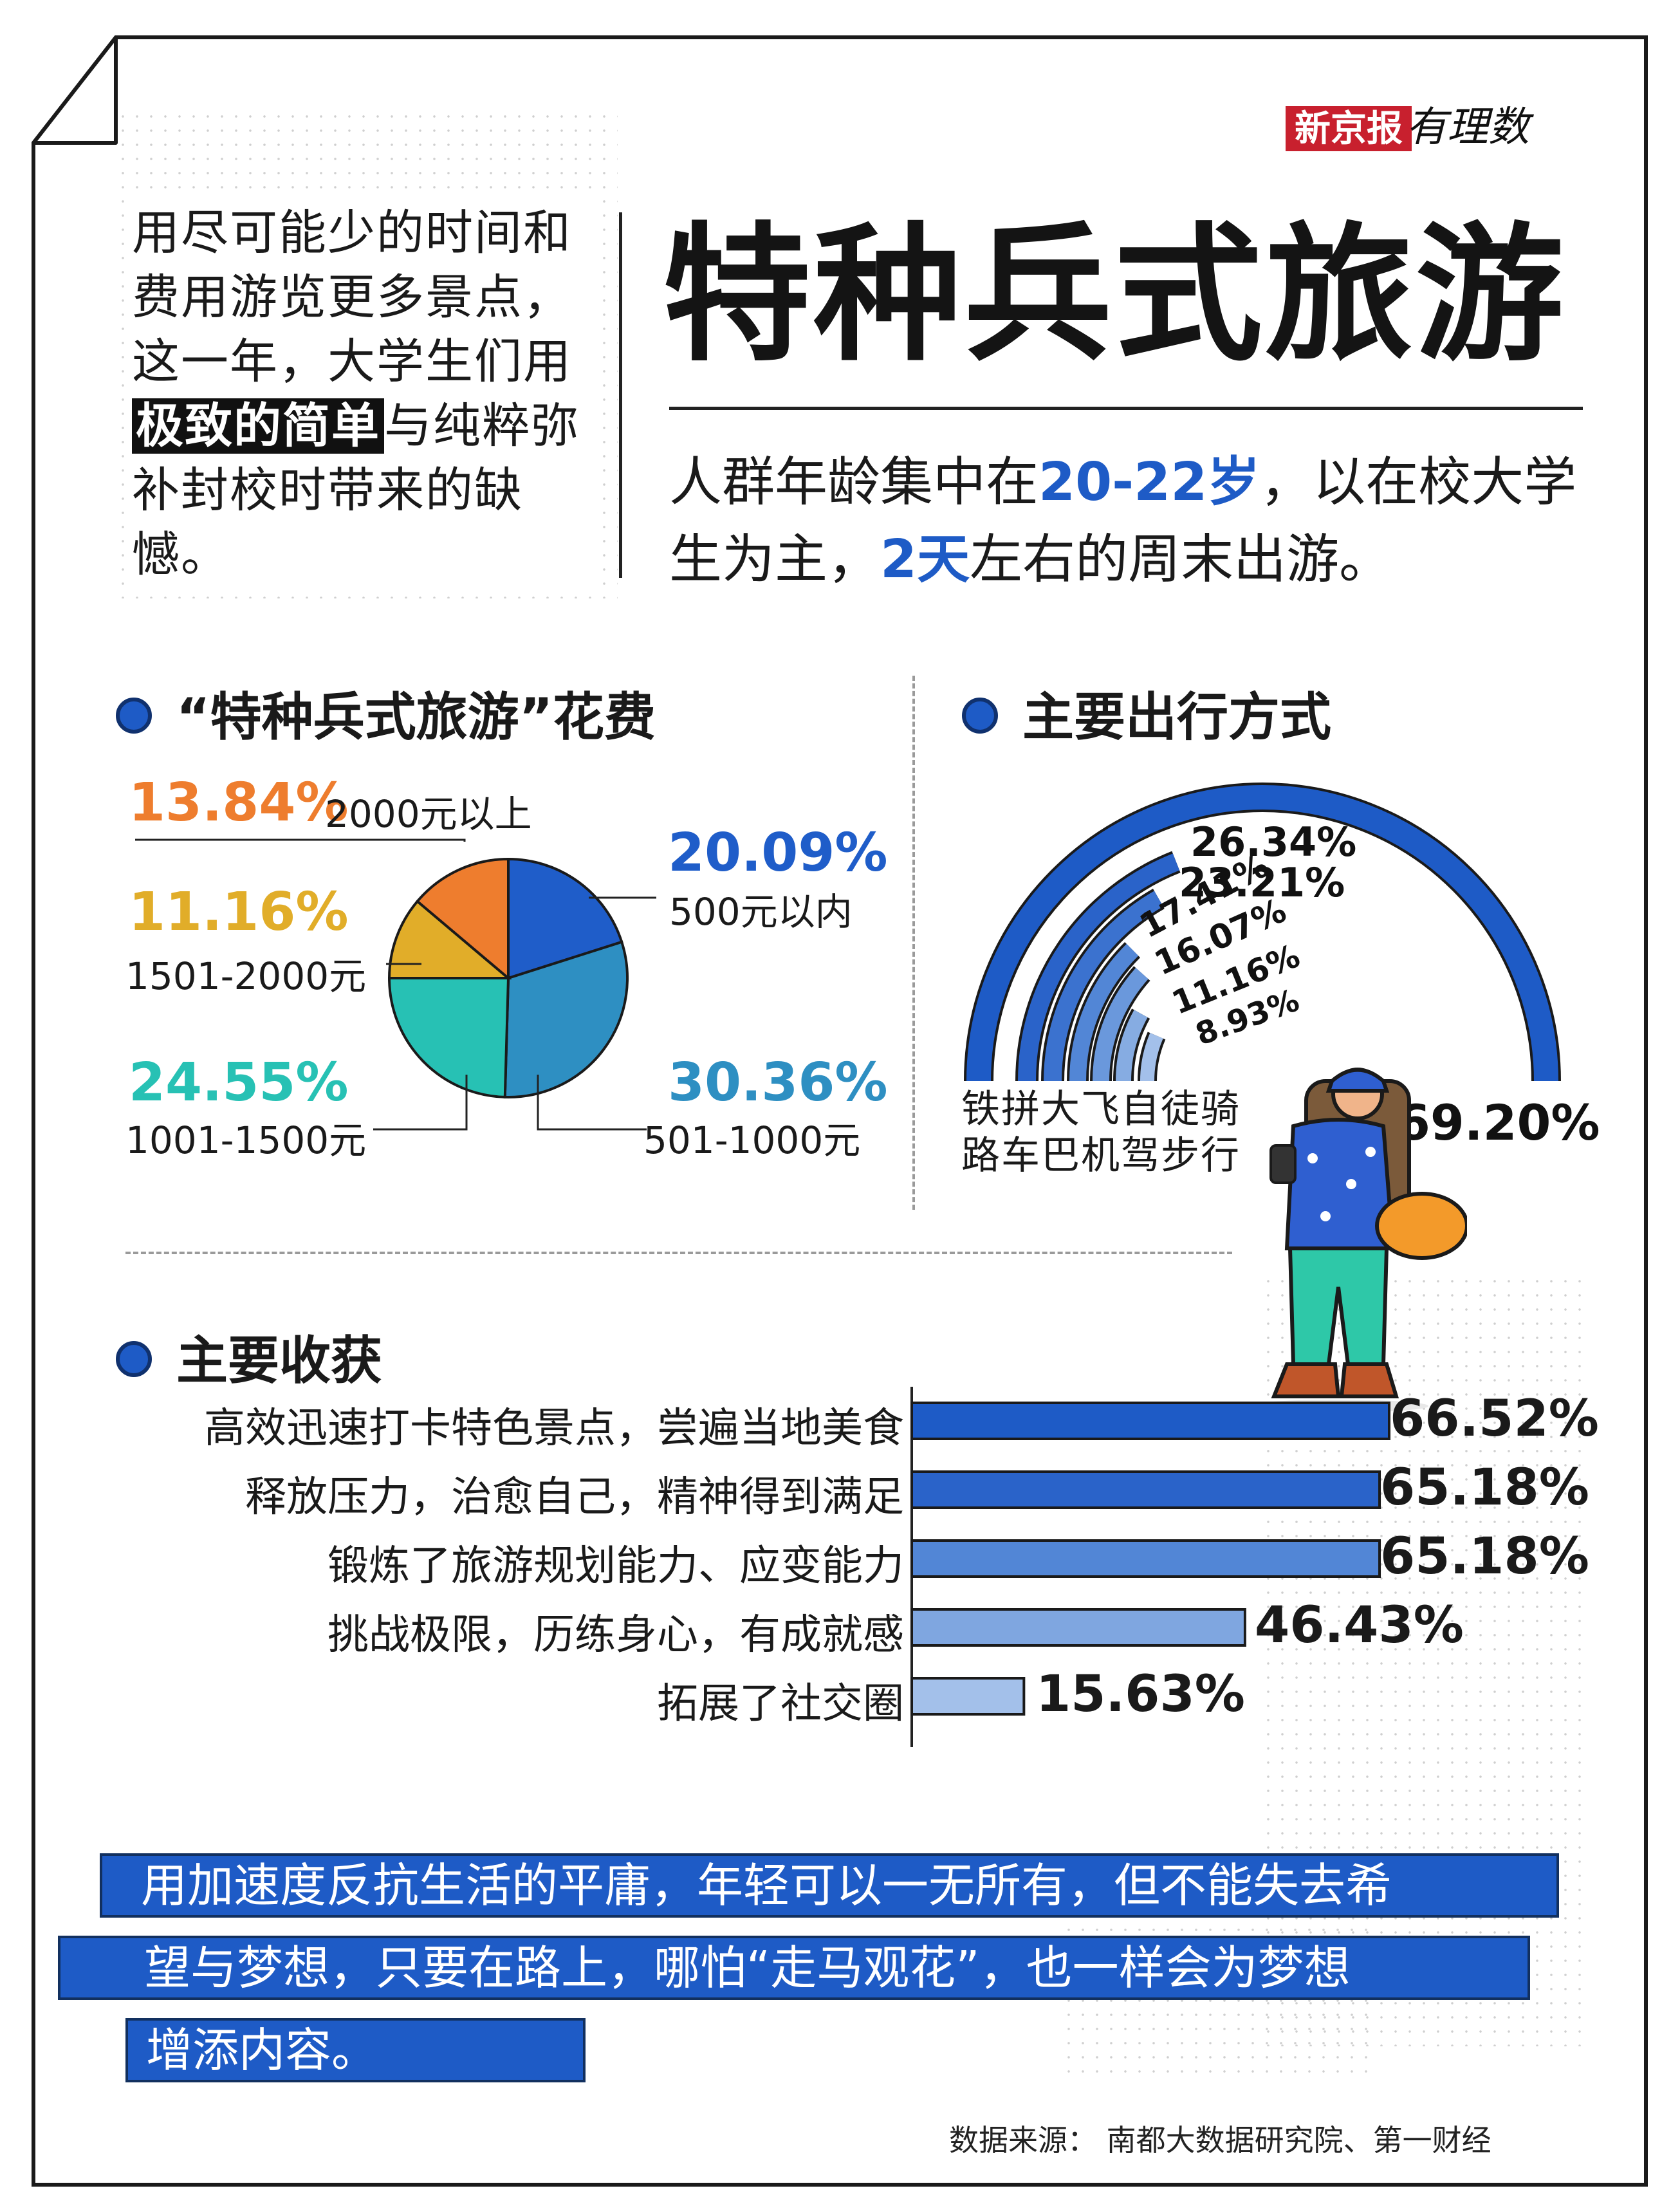 This screenshot has height=2204, width=1680. What do you see at coordinates (1180, 1132) in the screenshot?
I see `transport-label-徒步: 徒步` at bounding box center [1180, 1132].